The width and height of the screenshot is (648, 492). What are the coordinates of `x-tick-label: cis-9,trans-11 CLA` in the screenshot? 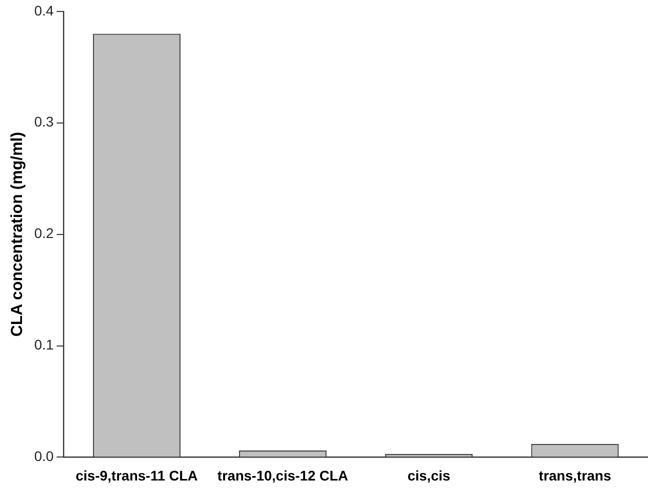 It's located at (137, 475).